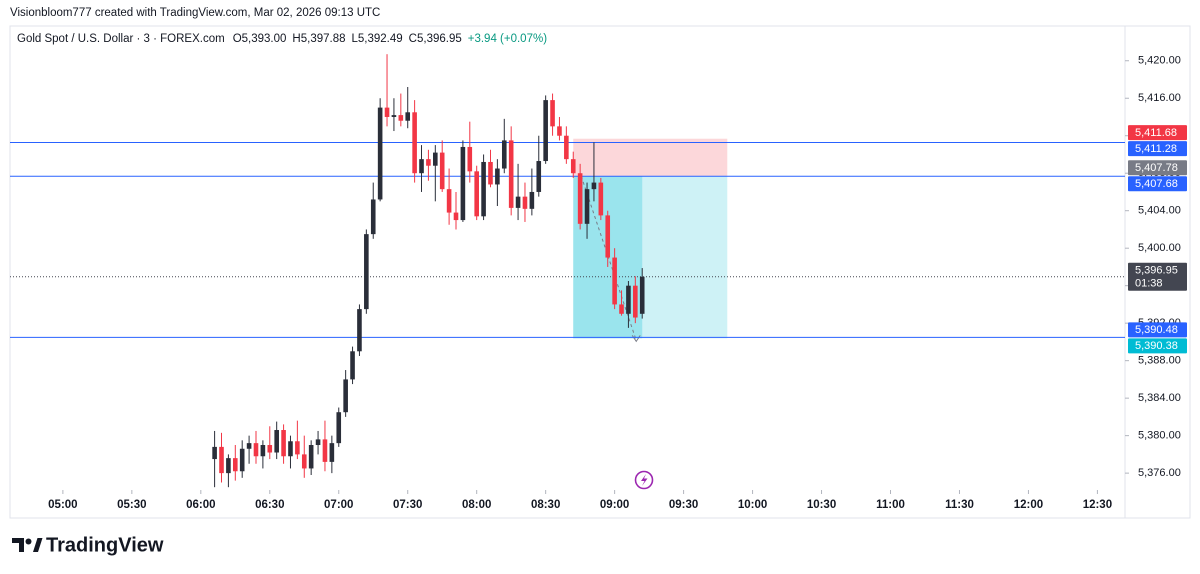 The height and width of the screenshot is (574, 1200). What do you see at coordinates (1159, 61) in the screenshot?
I see `y-tick-label: 5,420.00` at bounding box center [1159, 61].